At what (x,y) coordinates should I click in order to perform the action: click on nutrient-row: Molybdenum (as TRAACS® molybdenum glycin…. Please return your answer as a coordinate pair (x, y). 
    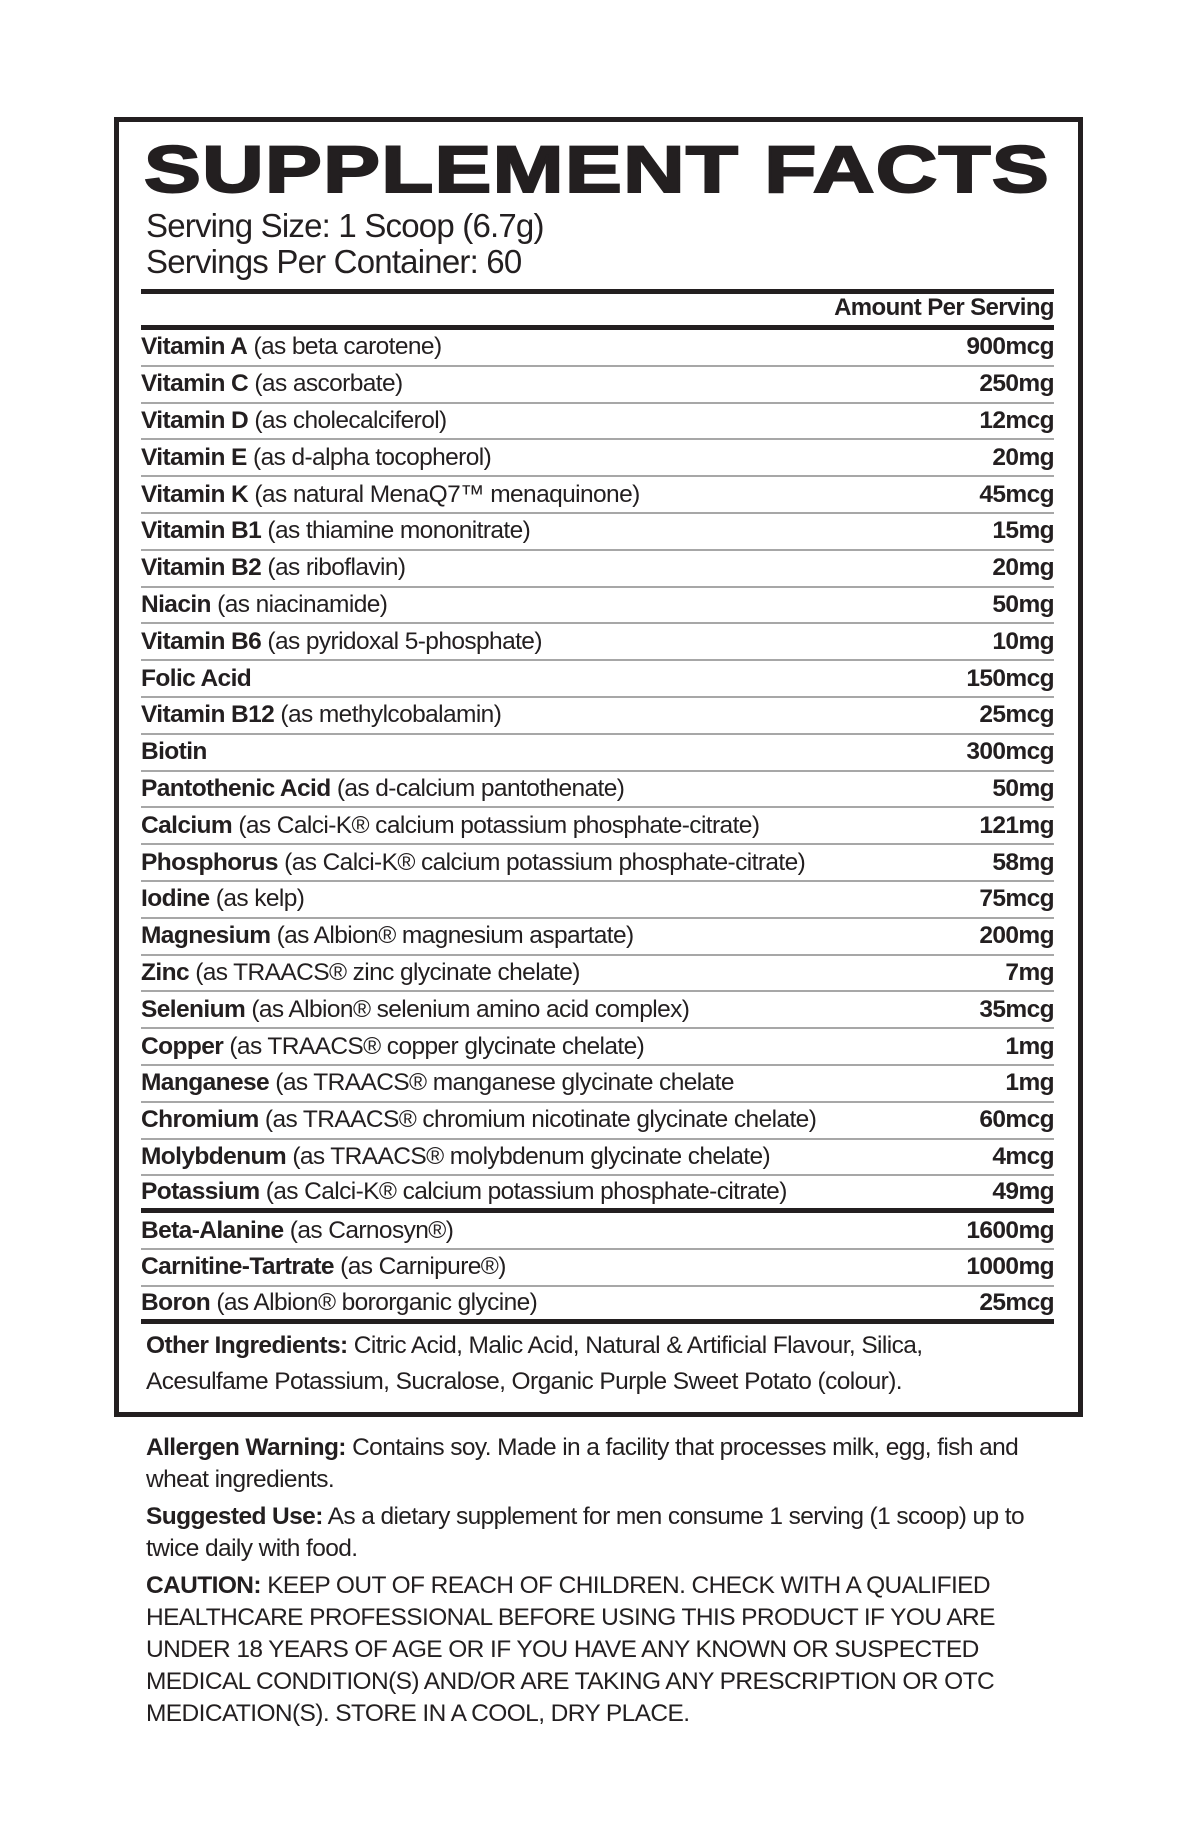
    Looking at the image, I should click on (598, 1158).